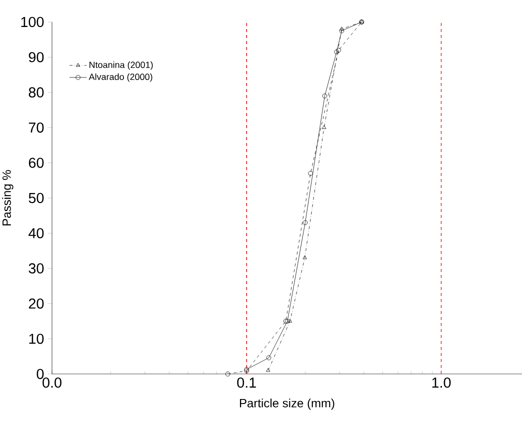 The width and height of the screenshot is (522, 446). I want to click on y-tick-label: 80, so click(36, 92).